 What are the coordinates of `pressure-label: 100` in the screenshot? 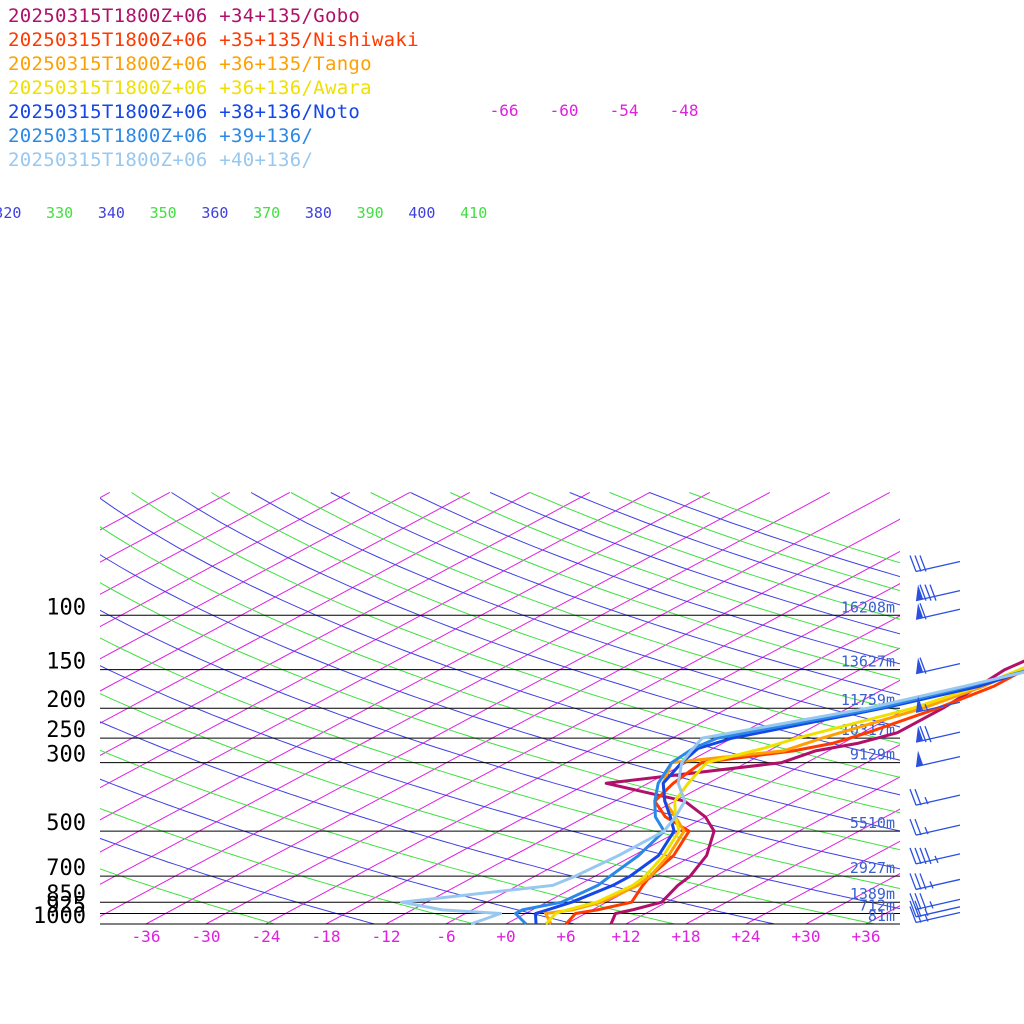 It's located at (66, 607).